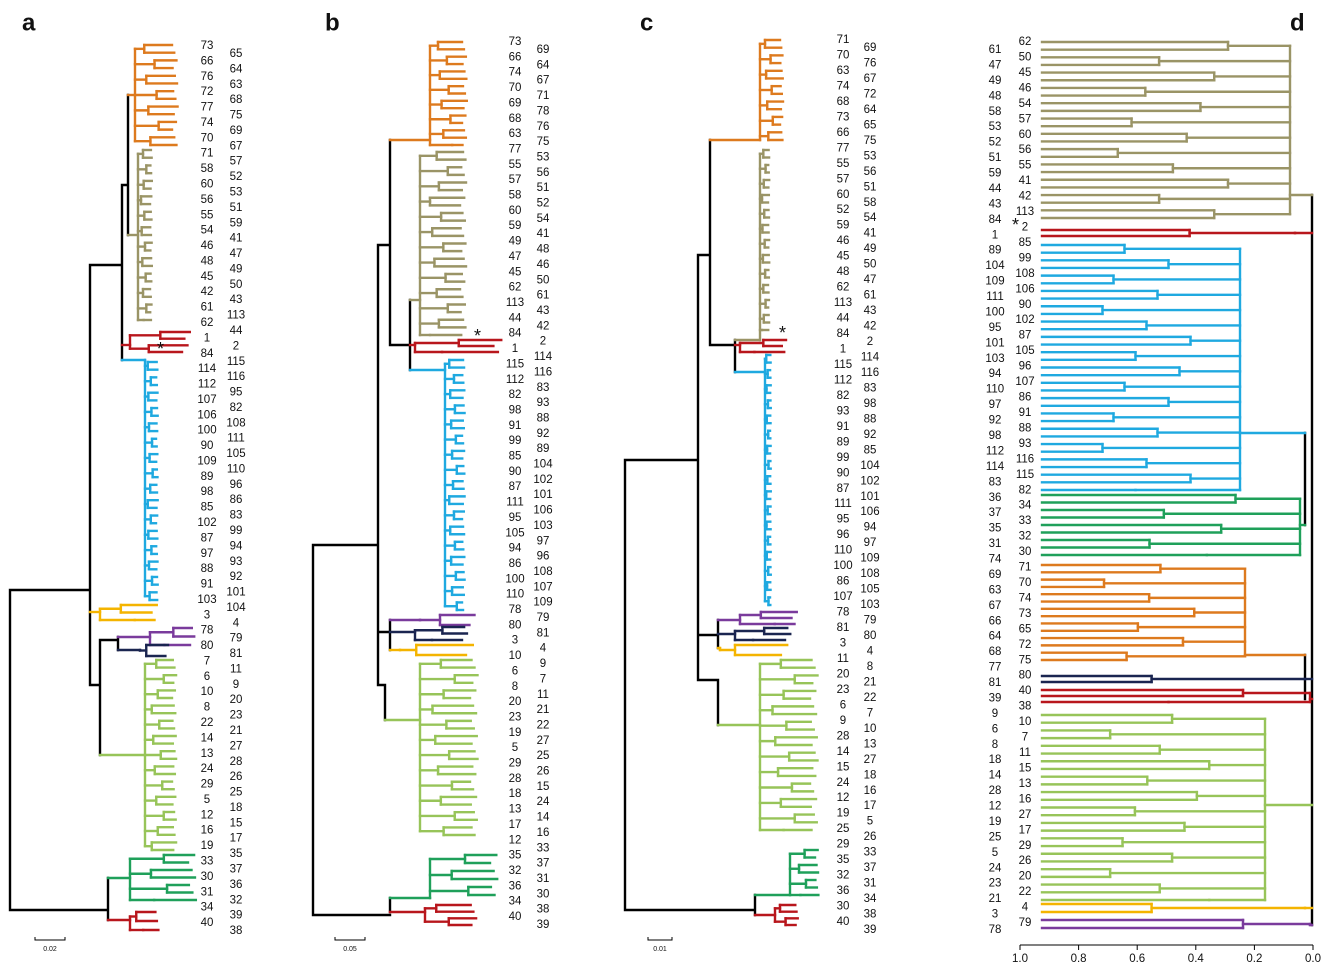  Describe the element at coordinates (236, 700) in the screenshot. I see `leaf-label: 20` at that location.